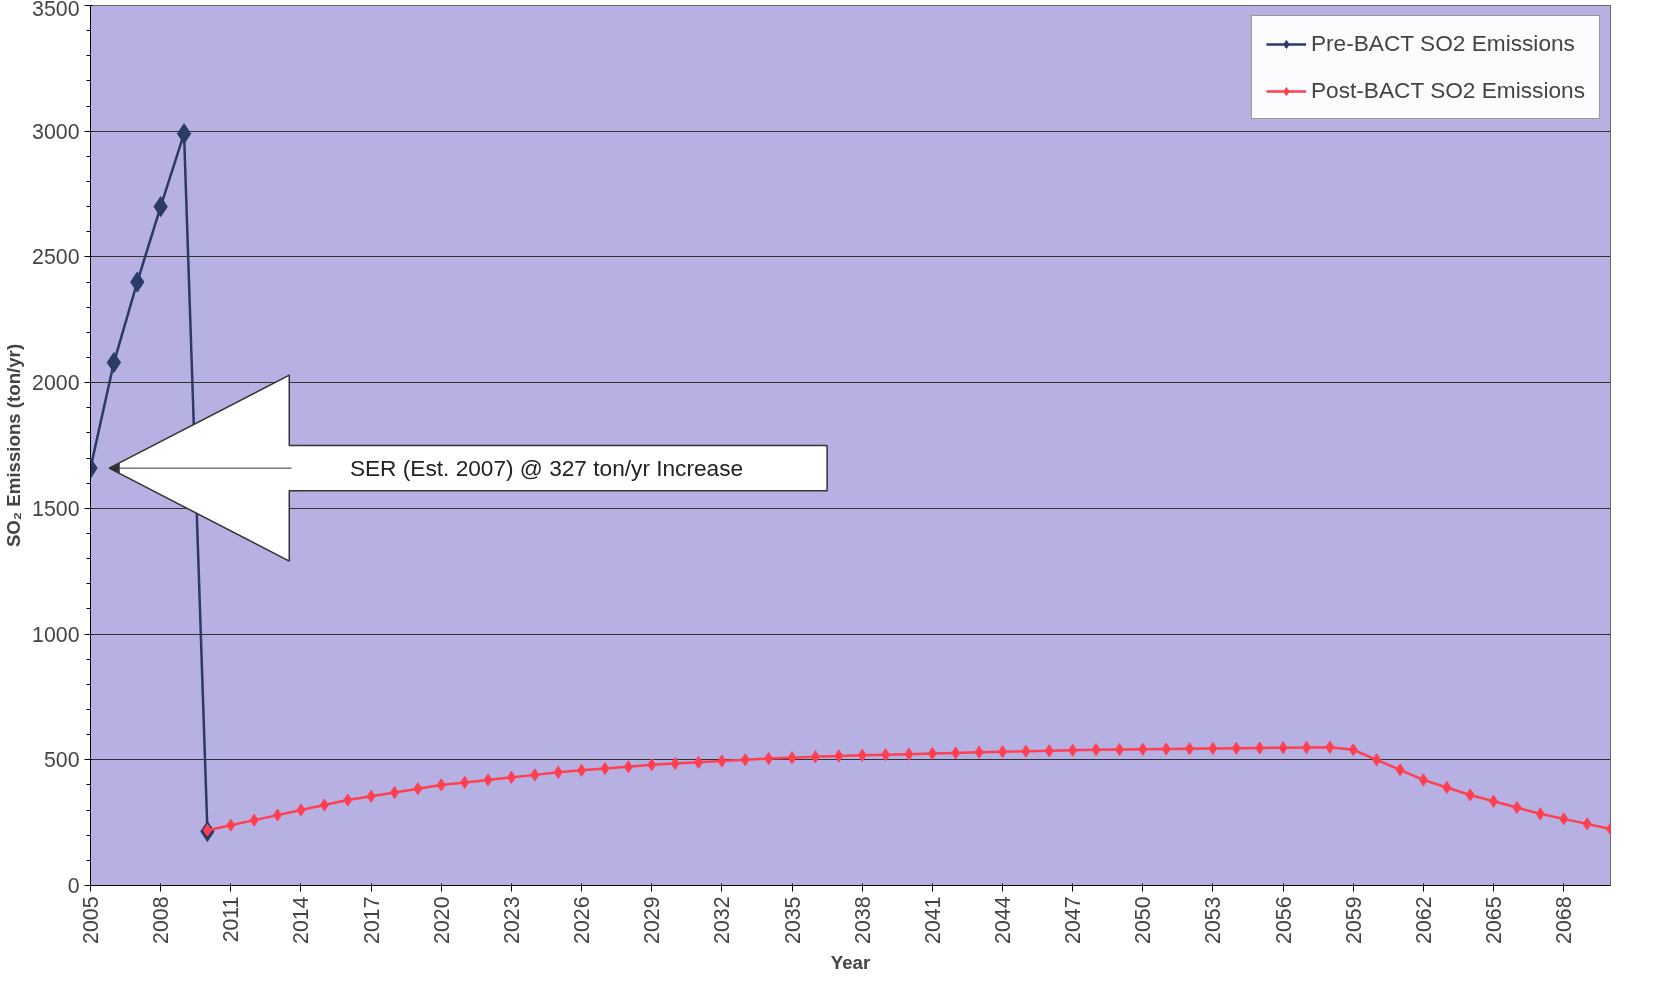 The height and width of the screenshot is (985, 1656). What do you see at coordinates (546, 468) in the screenshot?
I see `annotation: SER (Est. 2007) @ 327 ton/yr Increase` at bounding box center [546, 468].